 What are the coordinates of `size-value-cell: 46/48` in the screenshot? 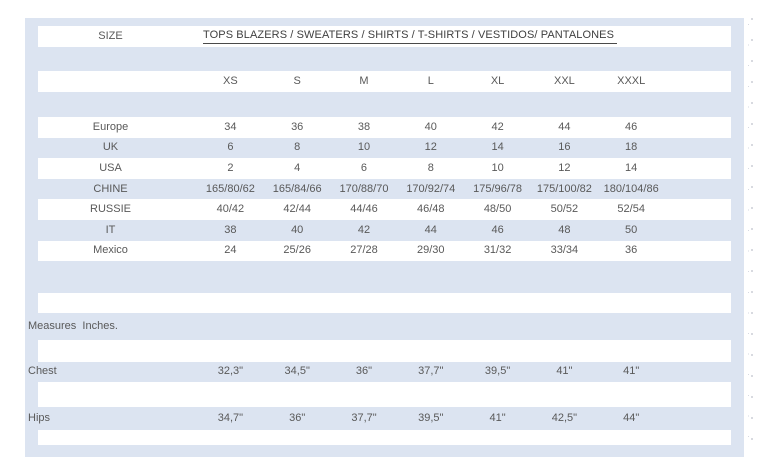 It's located at (431, 209).